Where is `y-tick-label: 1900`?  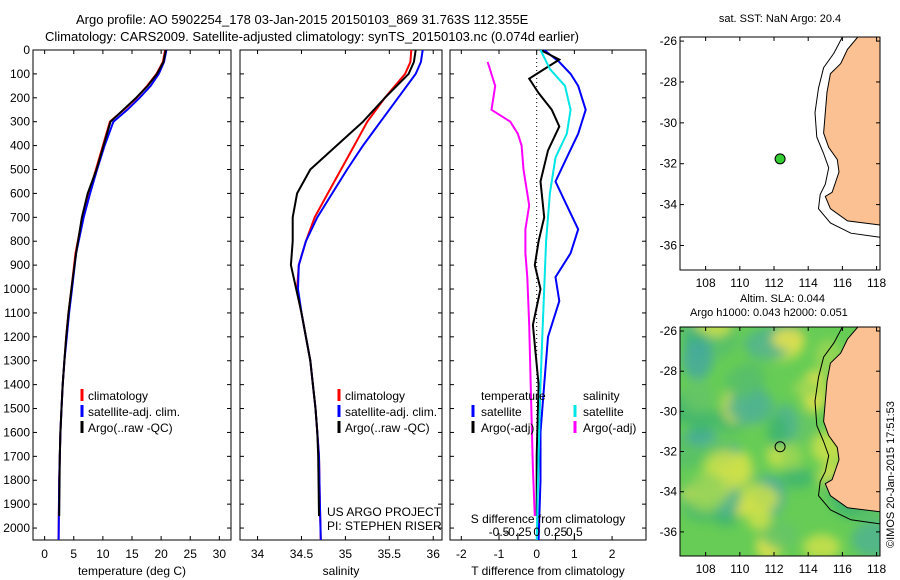
y-tick-label: 1900 is located at coordinates (16, 504).